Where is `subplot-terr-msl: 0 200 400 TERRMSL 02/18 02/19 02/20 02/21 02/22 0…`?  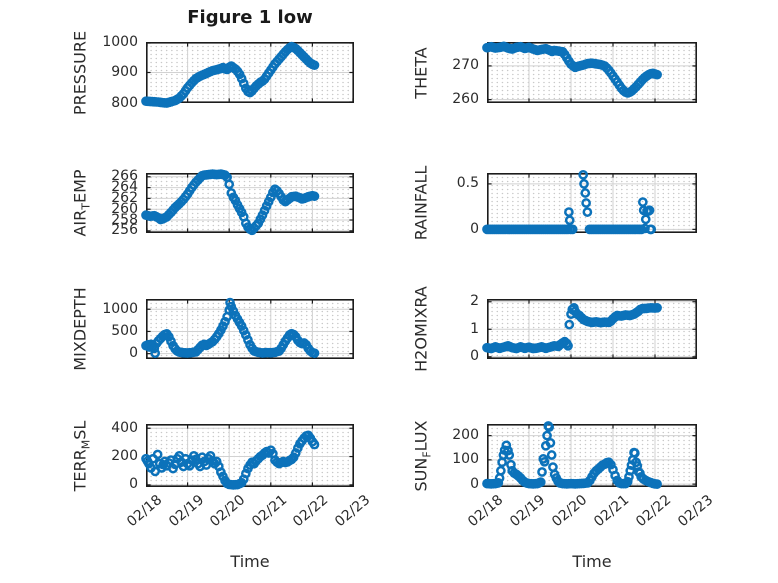 subplot-terr-msl: 0 200 400 TERRMSL 02/18 02/19 02/20 02/21 02/22 0… is located at coordinates (222, 475).